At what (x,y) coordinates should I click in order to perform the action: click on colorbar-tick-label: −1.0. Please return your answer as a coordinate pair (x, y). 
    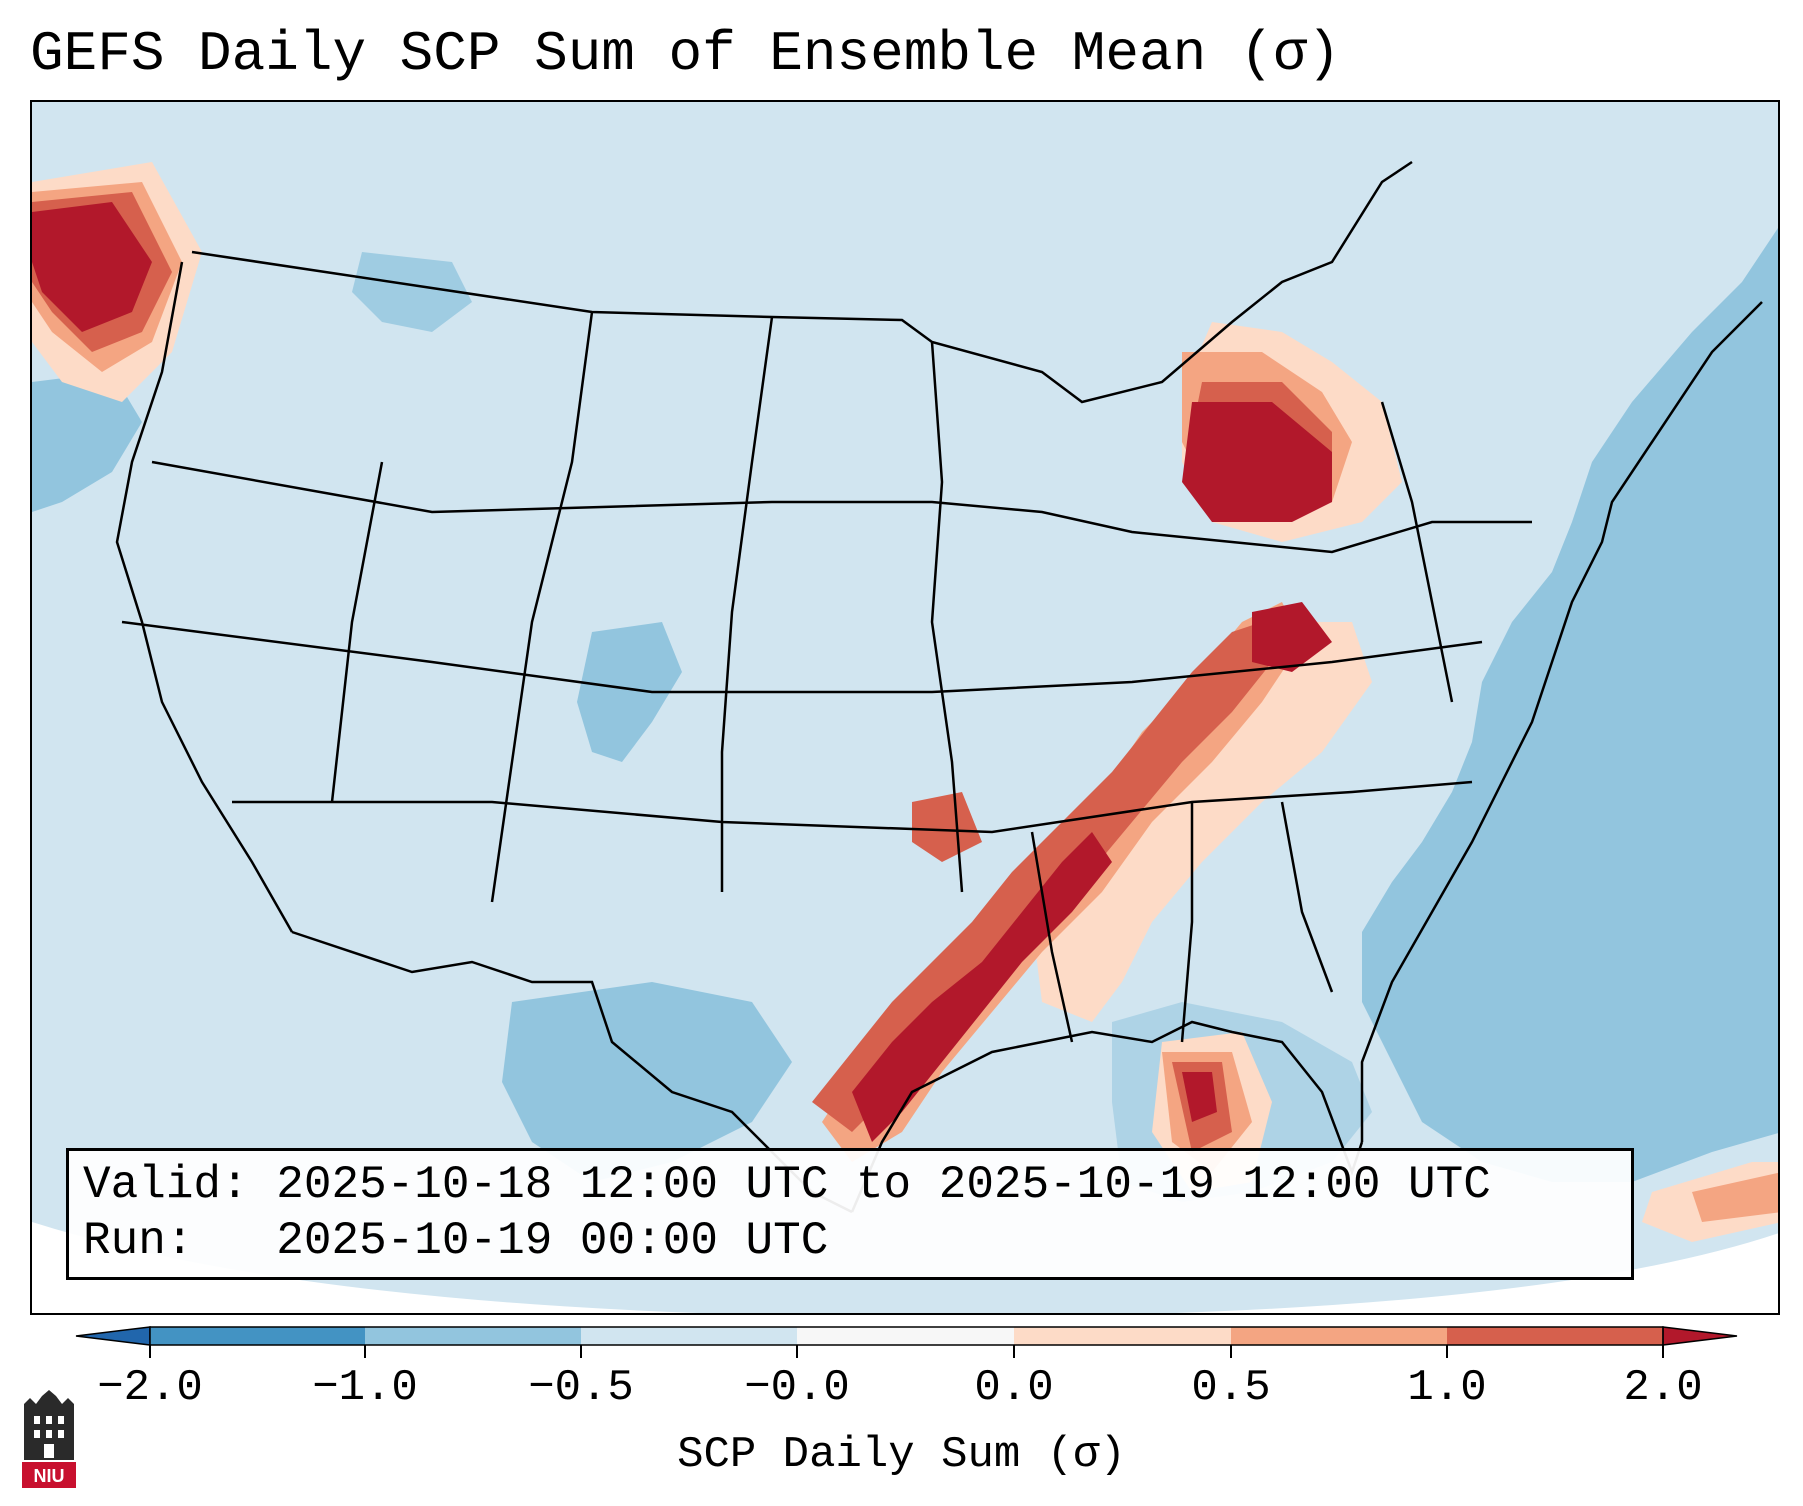
    Looking at the image, I should click on (365, 1388).